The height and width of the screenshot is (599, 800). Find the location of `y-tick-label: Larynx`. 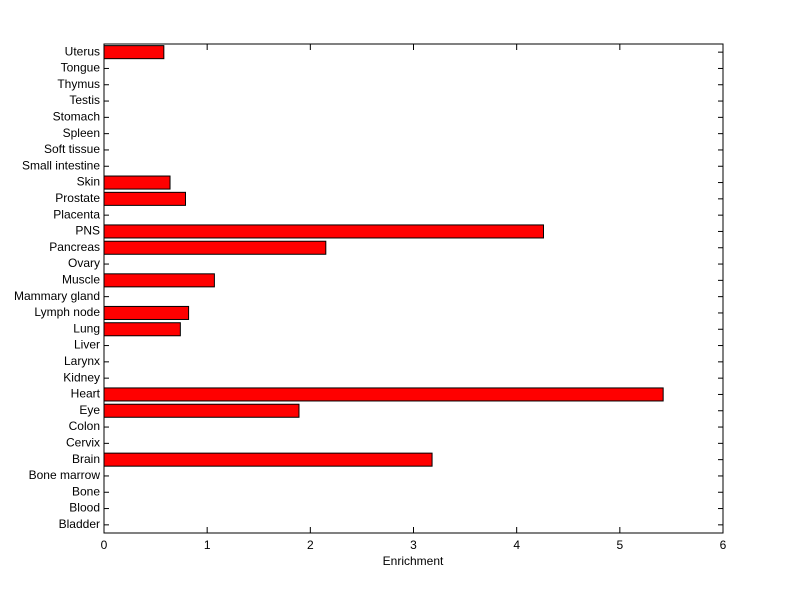

y-tick-label: Larynx is located at coordinates (82, 361).